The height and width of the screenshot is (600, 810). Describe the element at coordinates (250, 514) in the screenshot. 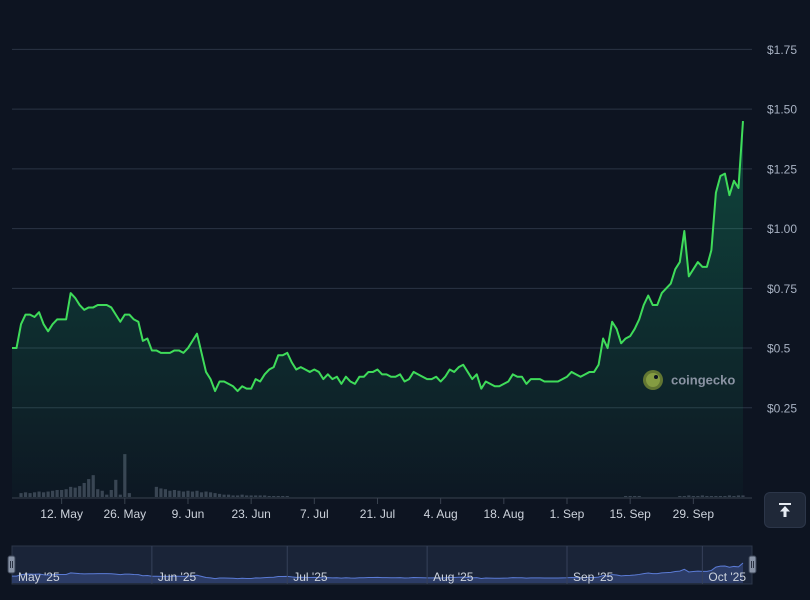

I see `x-tick-label: 23. Jun` at that location.